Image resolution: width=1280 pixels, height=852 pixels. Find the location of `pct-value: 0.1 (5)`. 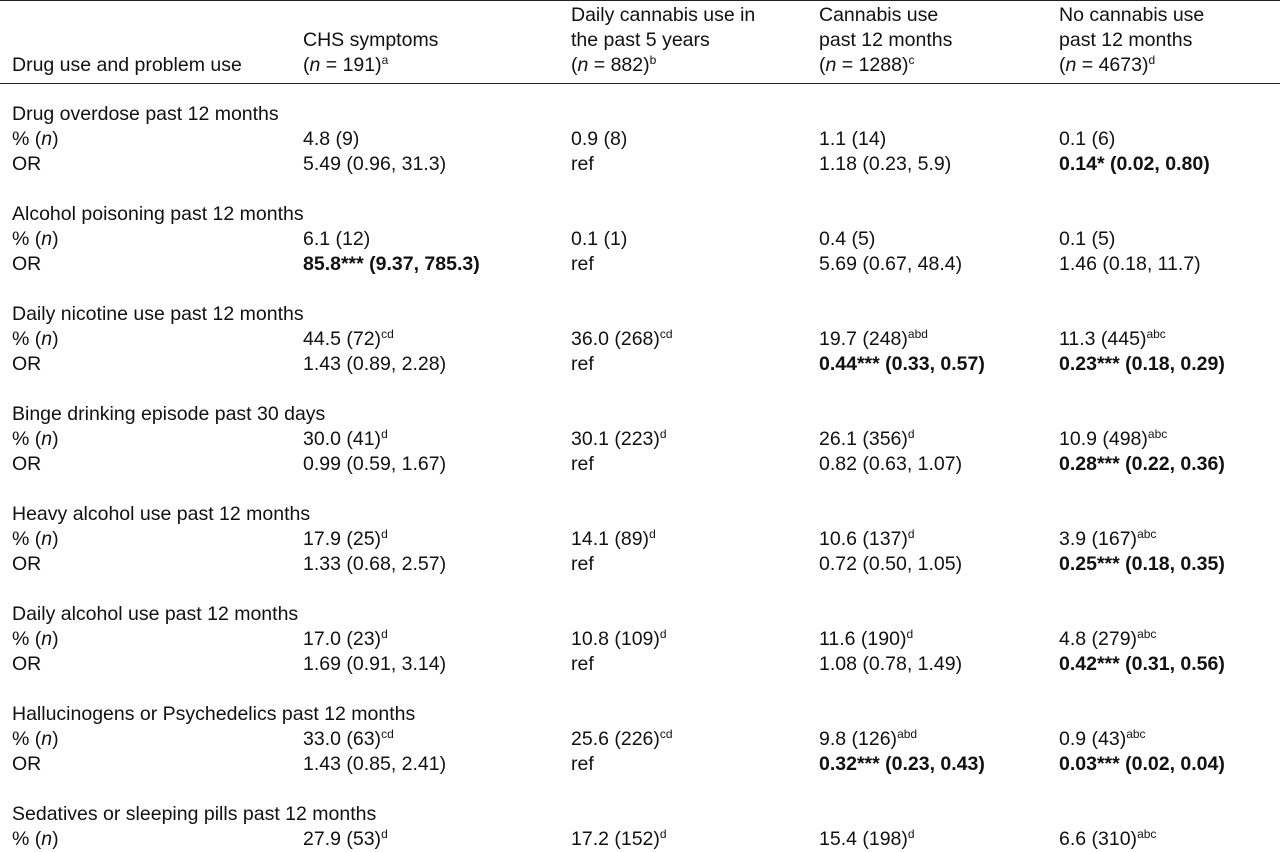

pct-value: 0.1 (5) is located at coordinates (1087, 239).